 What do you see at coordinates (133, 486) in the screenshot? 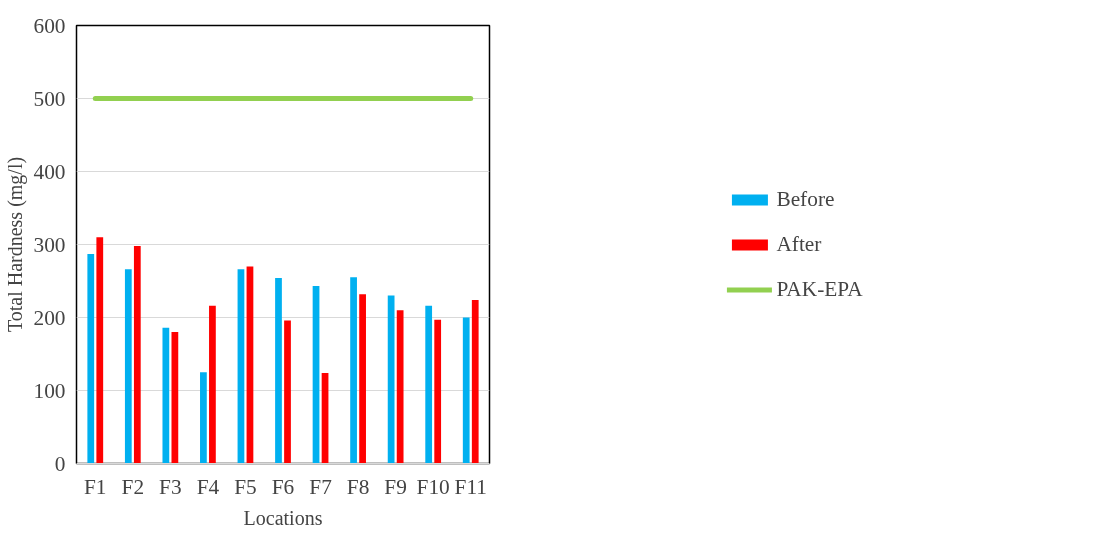
I see `x-tick-label: F2` at bounding box center [133, 486].